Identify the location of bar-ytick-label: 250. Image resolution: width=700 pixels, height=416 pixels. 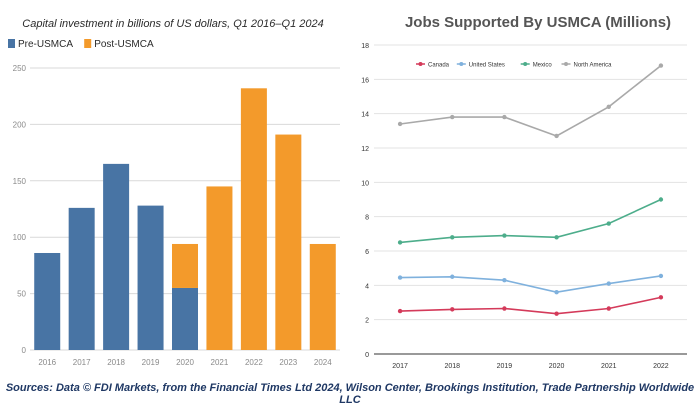
(20, 68).